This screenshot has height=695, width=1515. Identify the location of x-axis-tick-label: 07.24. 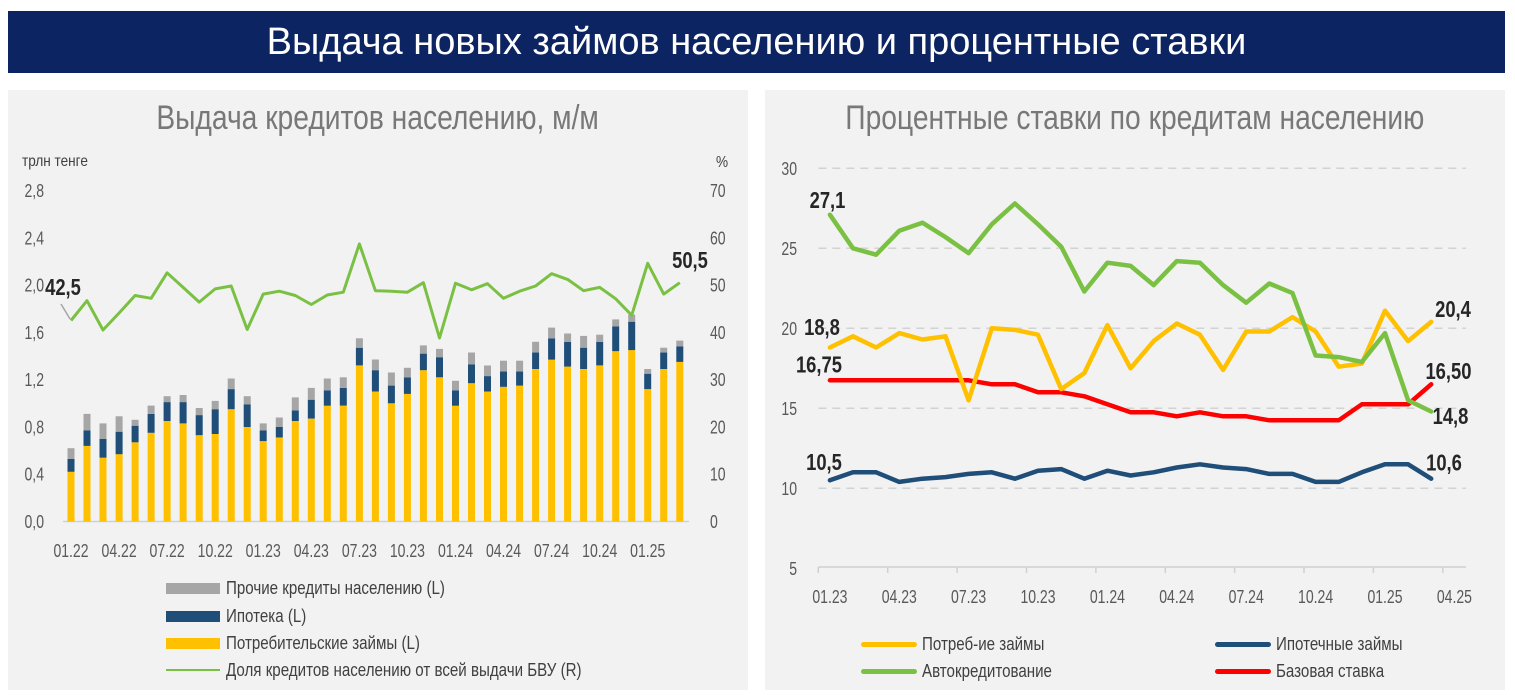
(1246, 597).